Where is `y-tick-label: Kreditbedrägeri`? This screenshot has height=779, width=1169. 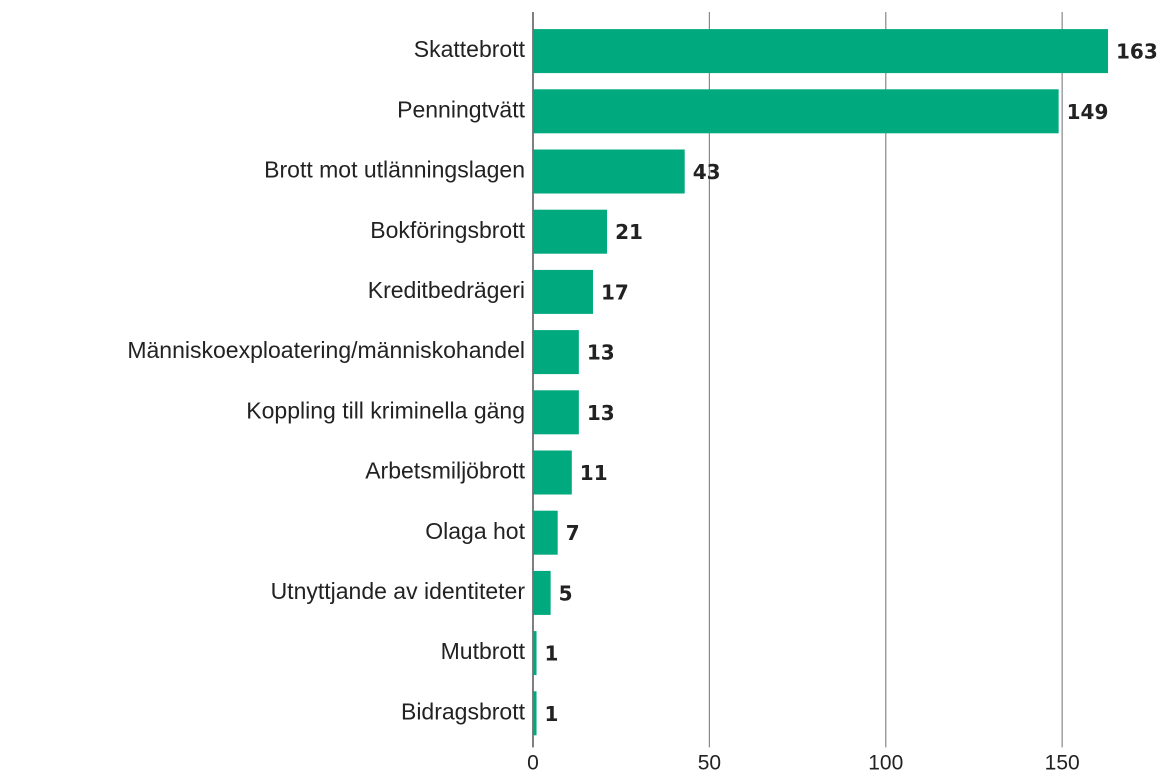 y-tick-label: Kreditbedrägeri is located at coordinates (446, 290).